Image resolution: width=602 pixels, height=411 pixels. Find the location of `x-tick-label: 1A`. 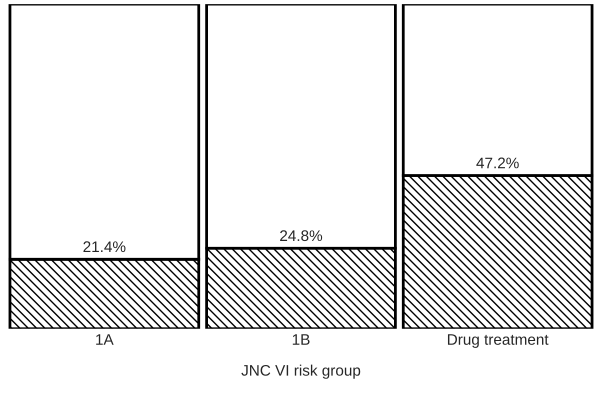

x-tick-label: 1A is located at coordinates (105, 339).